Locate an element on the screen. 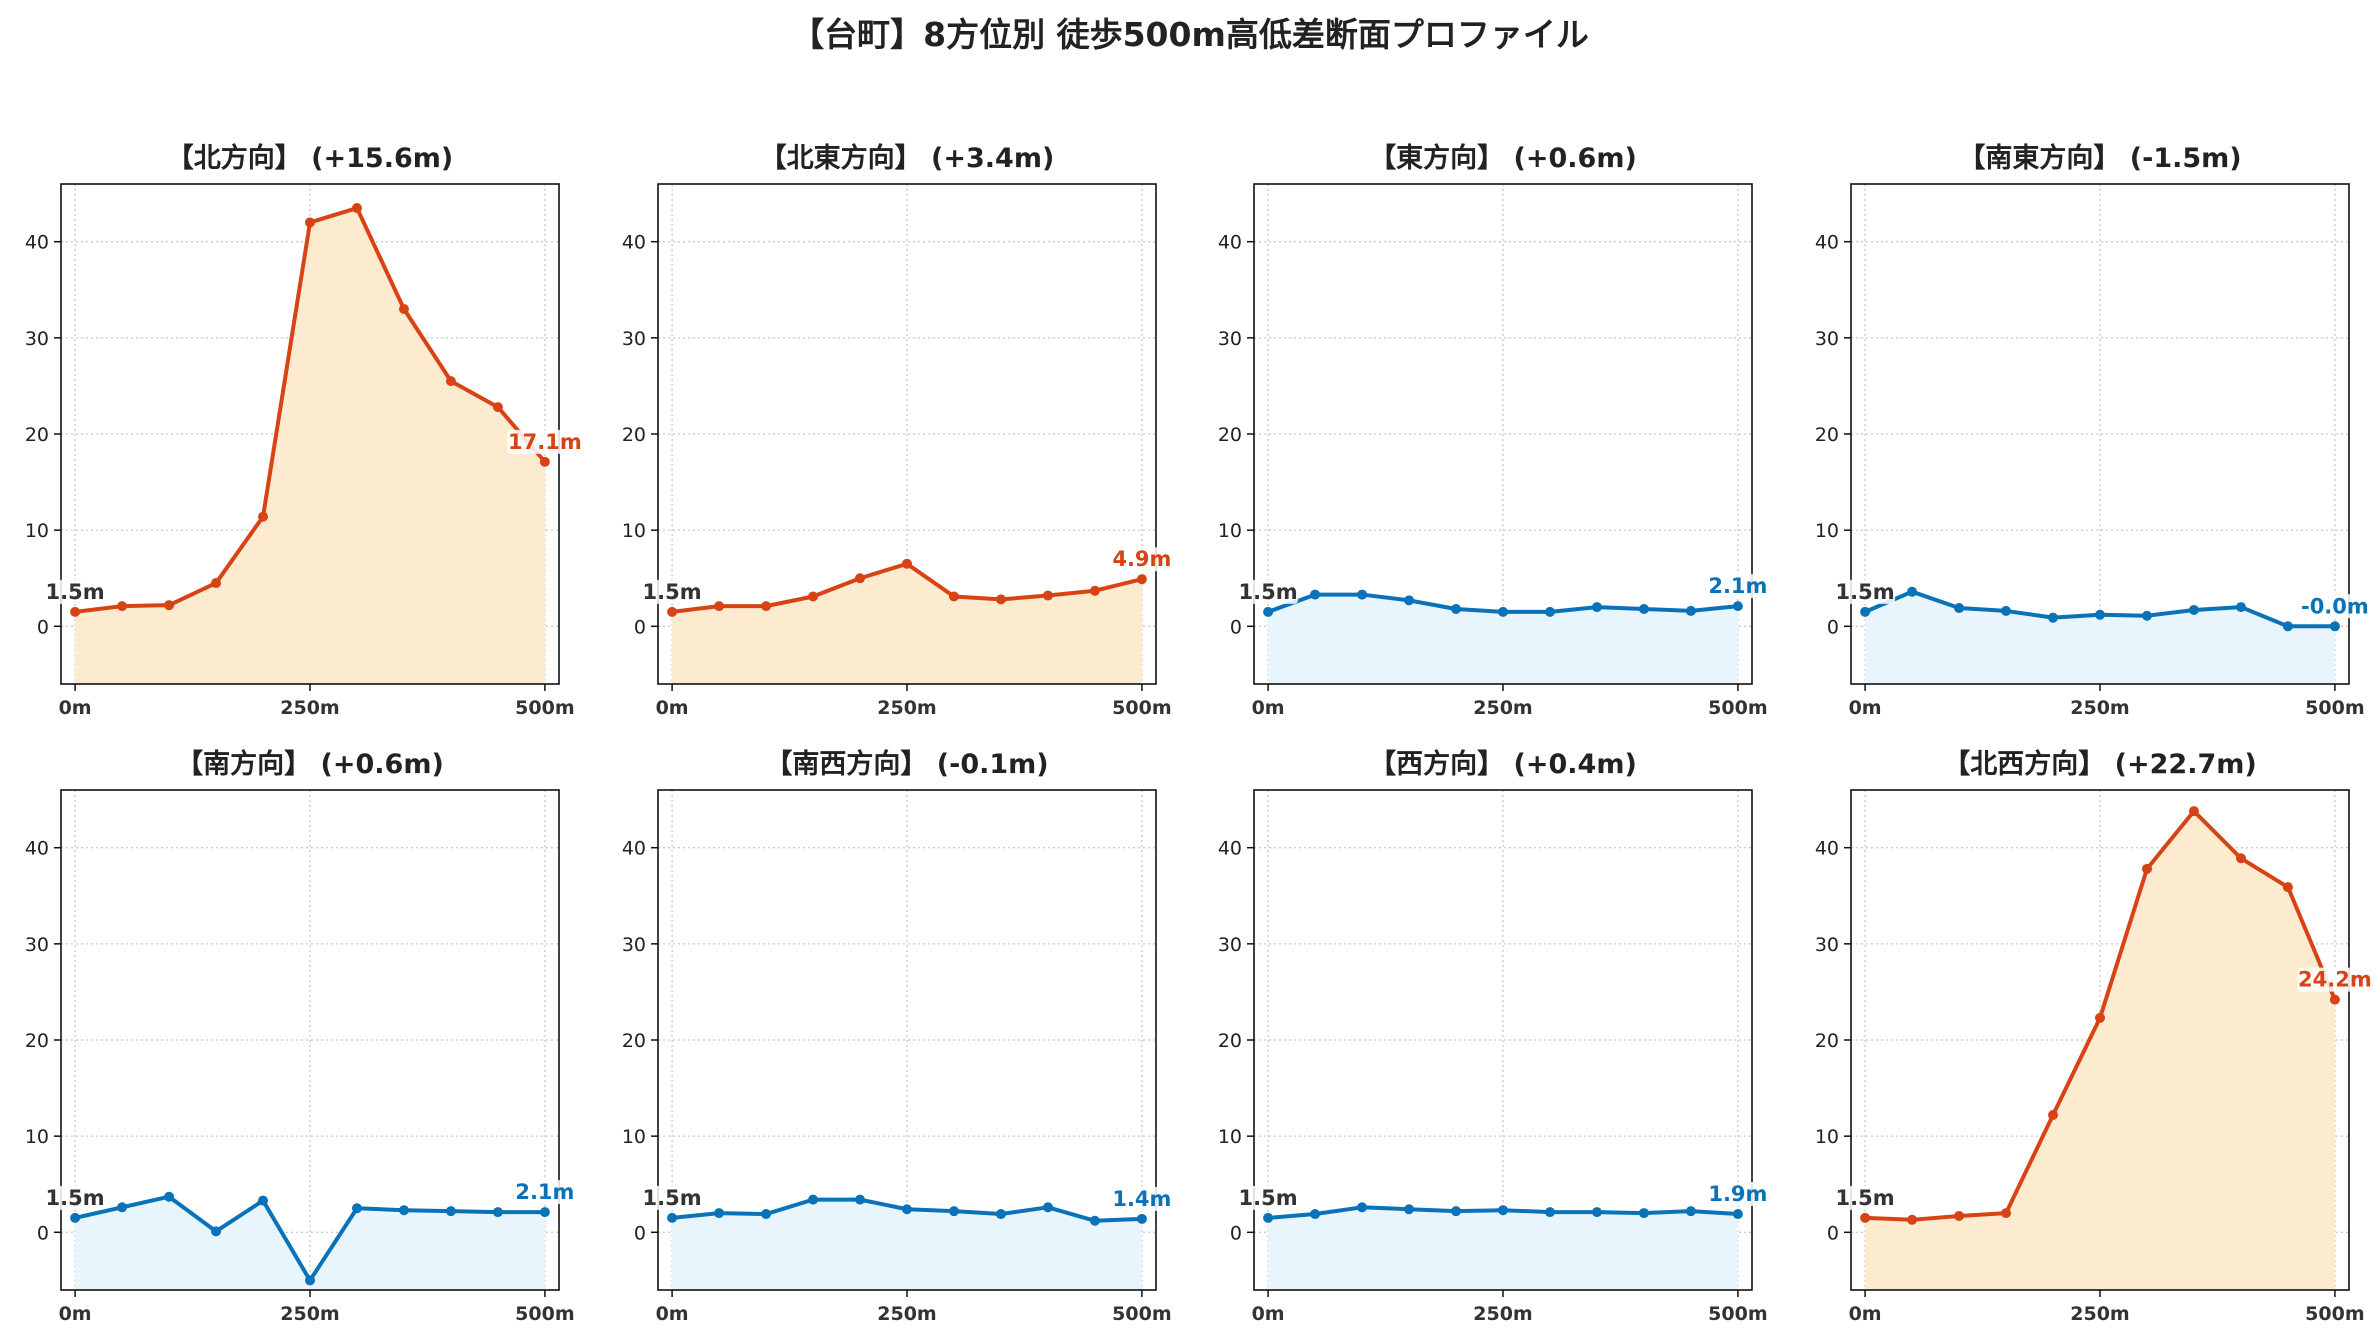 This screenshot has height=1340, width=2380. y-tick-label: 40 is located at coordinates (37, 849).